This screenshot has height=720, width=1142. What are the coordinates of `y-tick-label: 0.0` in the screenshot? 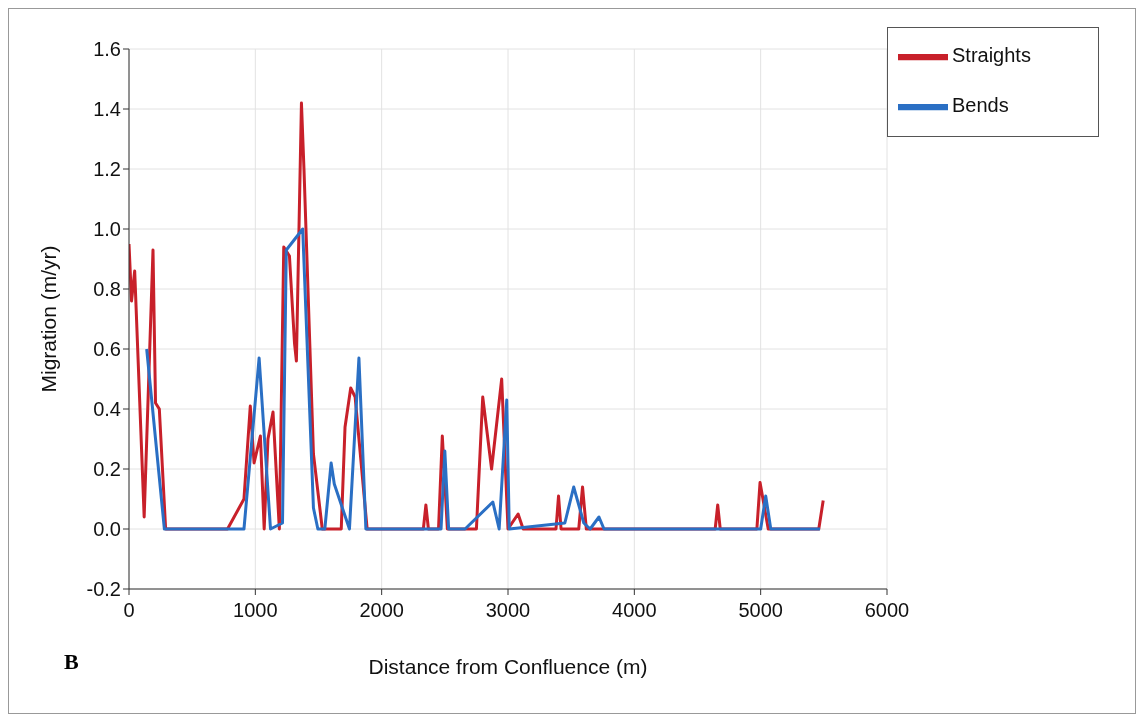 It's located at (107, 529).